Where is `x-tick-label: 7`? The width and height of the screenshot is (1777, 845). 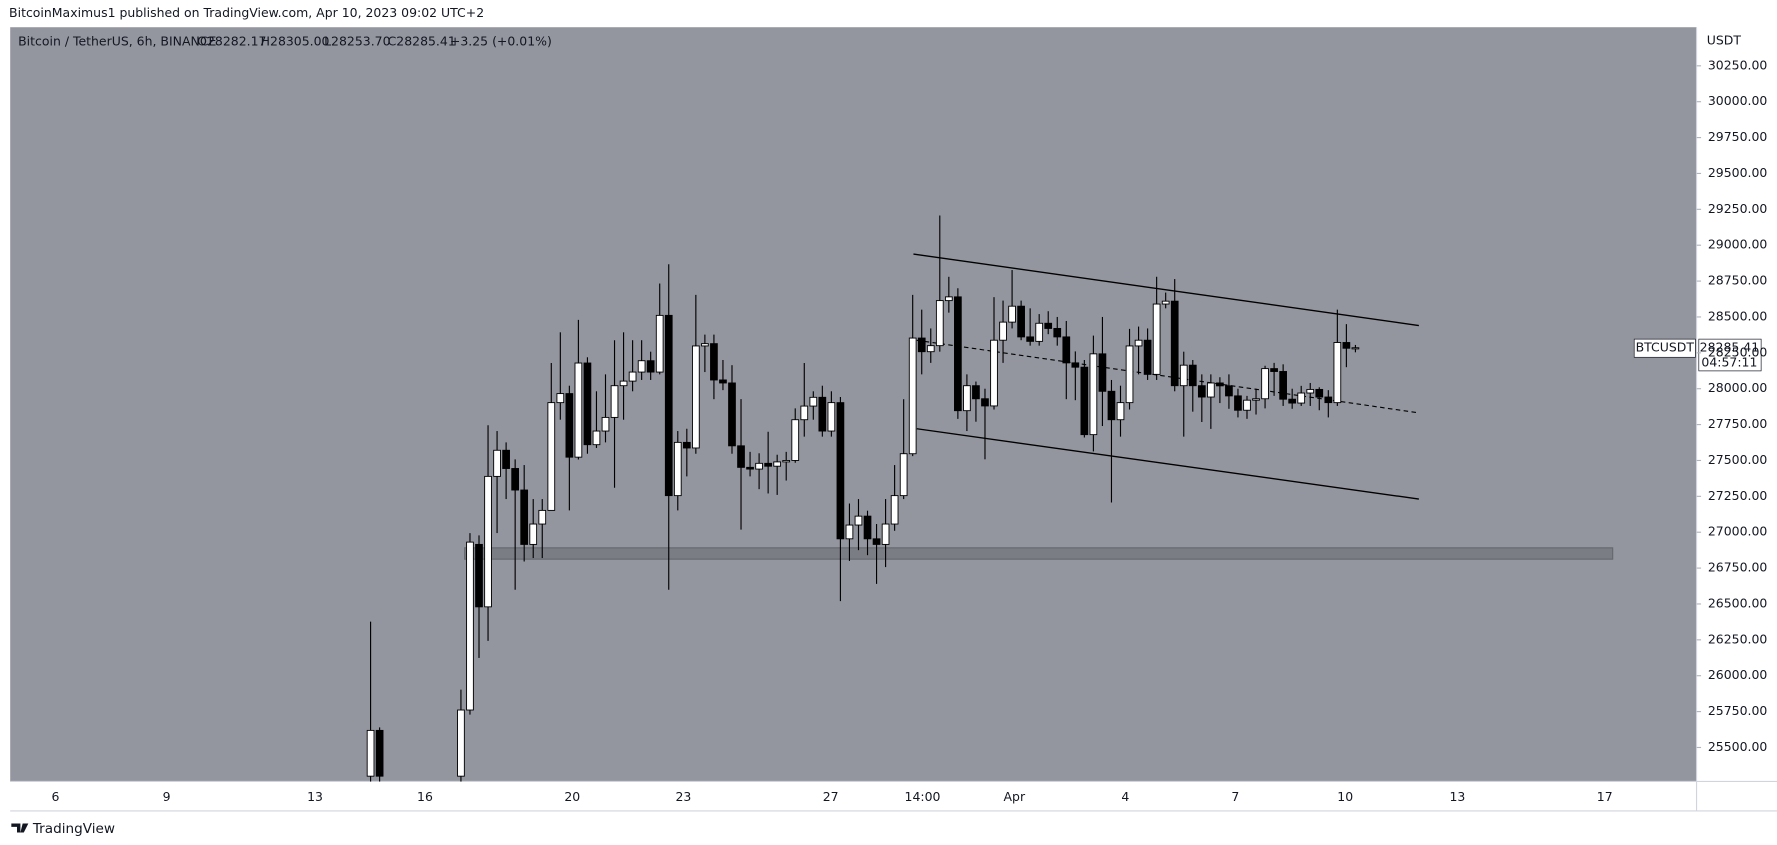
x-tick-label: 7 is located at coordinates (1235, 796).